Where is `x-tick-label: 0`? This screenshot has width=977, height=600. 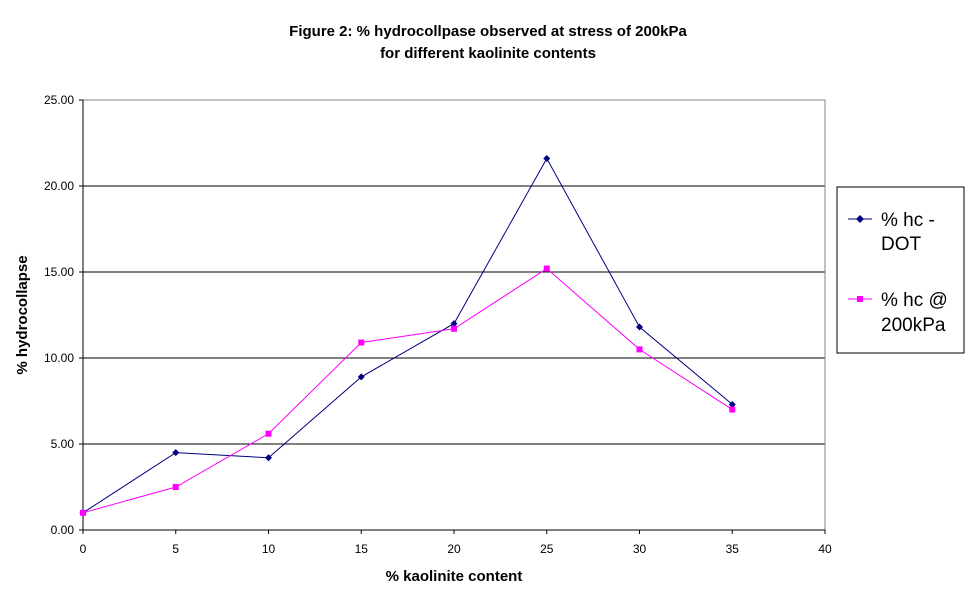 x-tick-label: 0 is located at coordinates (83, 549).